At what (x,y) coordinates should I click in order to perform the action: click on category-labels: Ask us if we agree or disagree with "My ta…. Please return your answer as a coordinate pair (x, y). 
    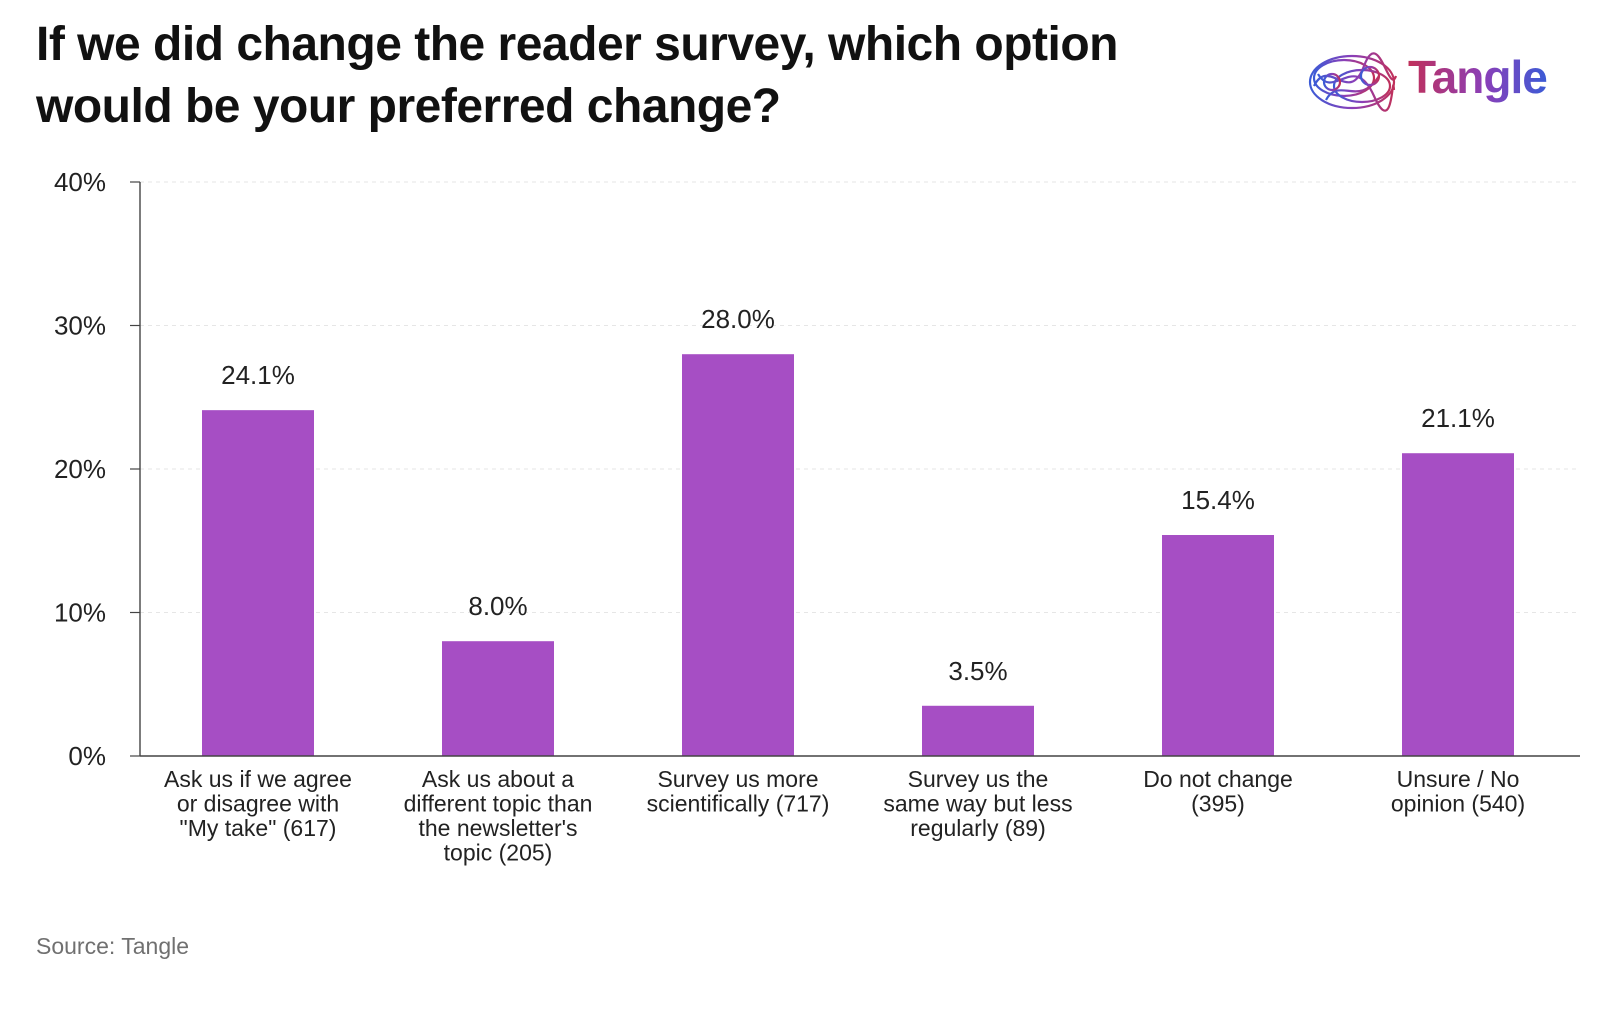
    Looking at the image, I should click on (844, 816).